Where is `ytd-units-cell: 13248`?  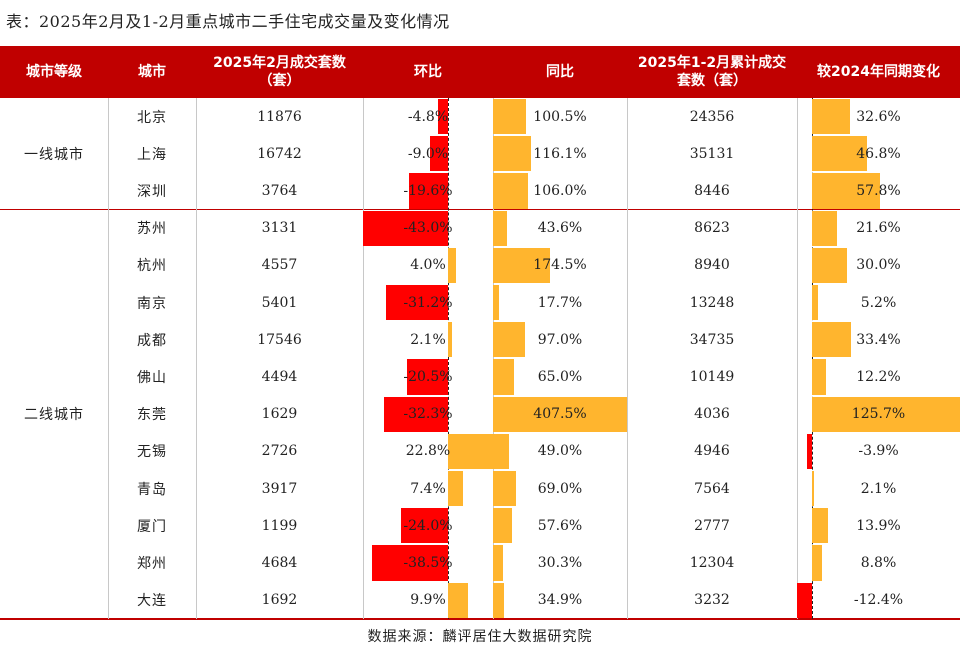
ytd-units-cell: 13248 is located at coordinates (712, 302).